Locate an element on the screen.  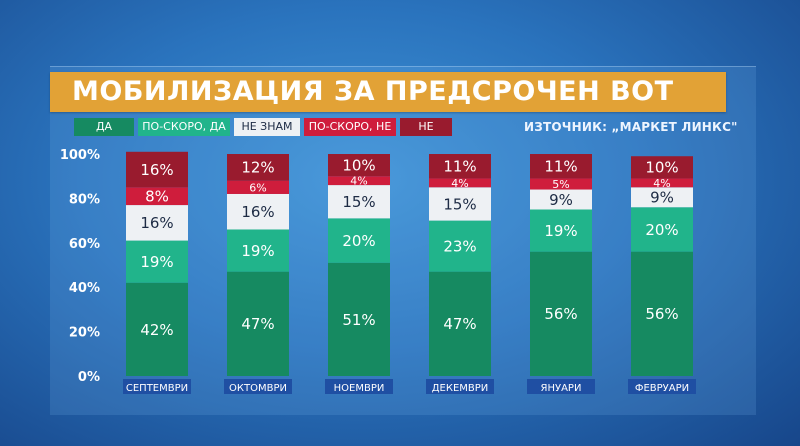
x-tick-label: ДЕКЕМВРИ is located at coordinates (460, 388).